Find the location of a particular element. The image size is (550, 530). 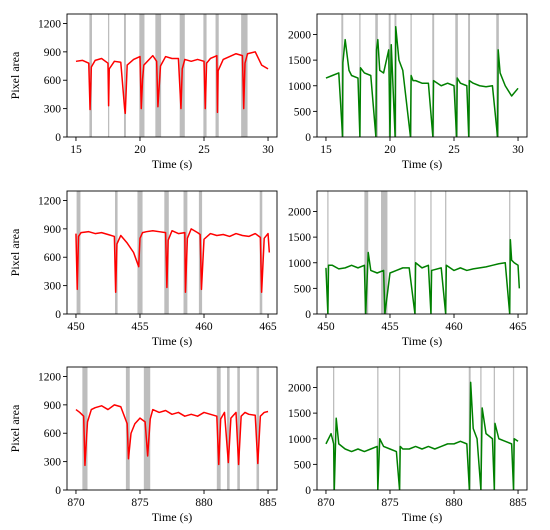

x-tick-label: 455 is located at coordinates (140, 327).